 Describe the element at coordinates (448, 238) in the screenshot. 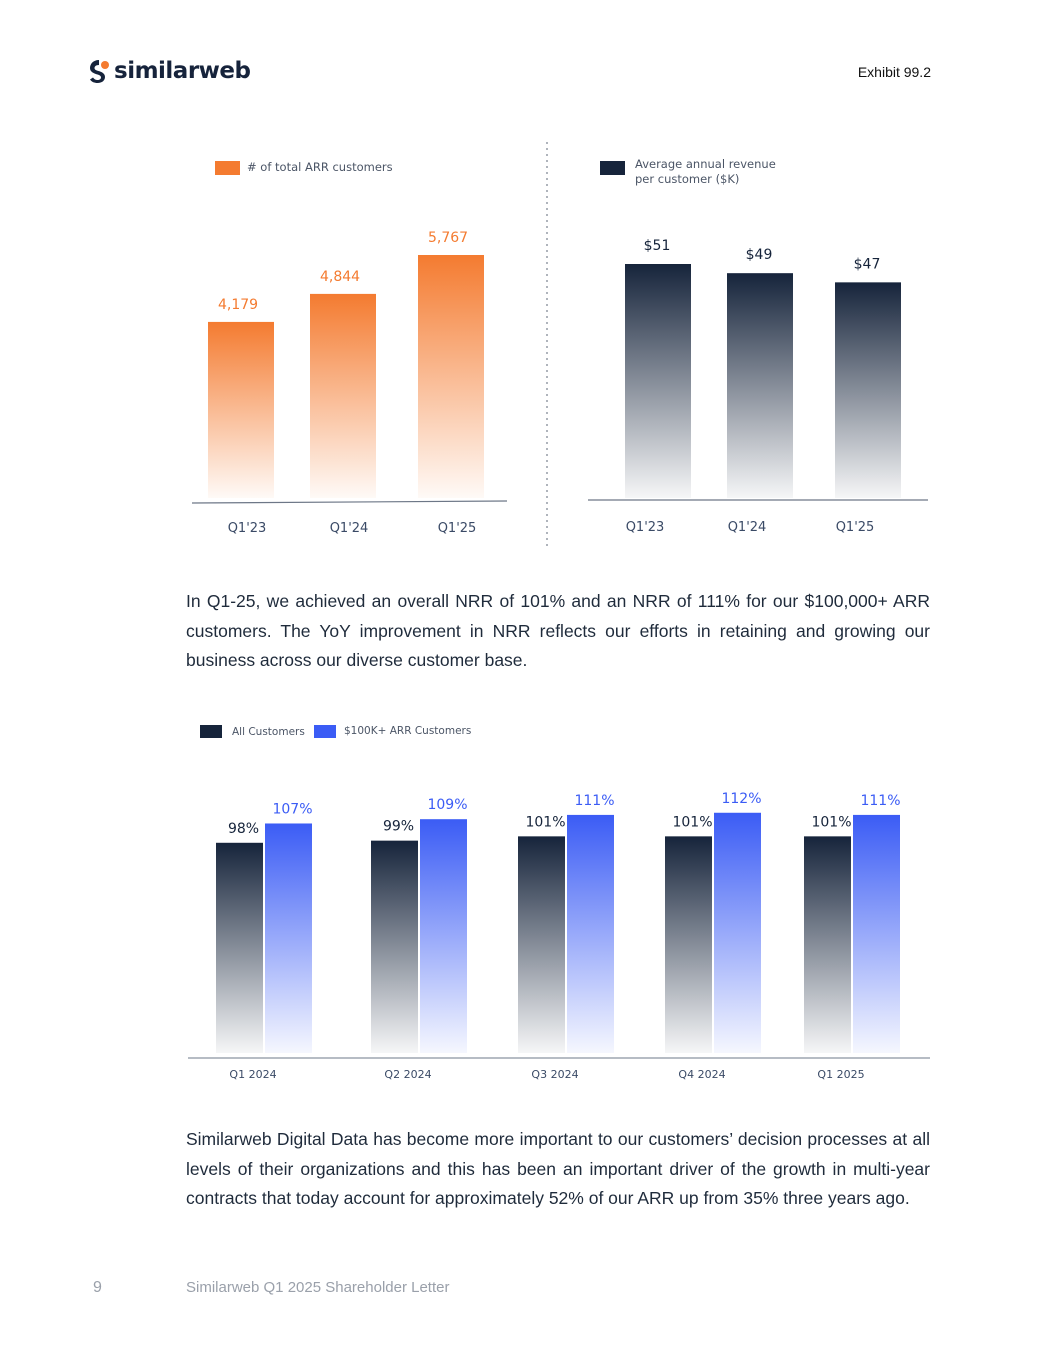

I see `bar-value-label: 5,767` at that location.